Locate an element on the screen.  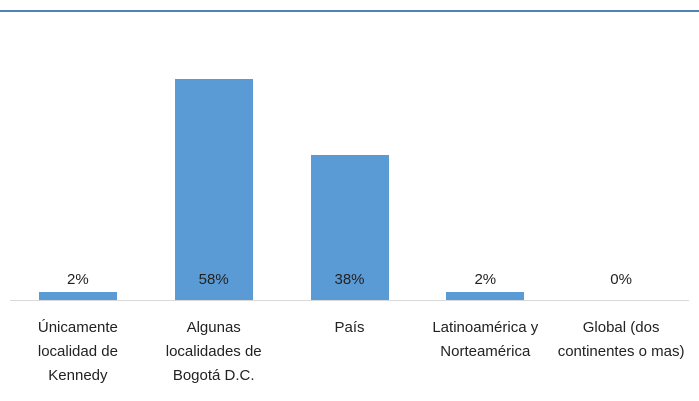
x-tick-label: Únicamente localidad de Kennedy is located at coordinates (77, 351).